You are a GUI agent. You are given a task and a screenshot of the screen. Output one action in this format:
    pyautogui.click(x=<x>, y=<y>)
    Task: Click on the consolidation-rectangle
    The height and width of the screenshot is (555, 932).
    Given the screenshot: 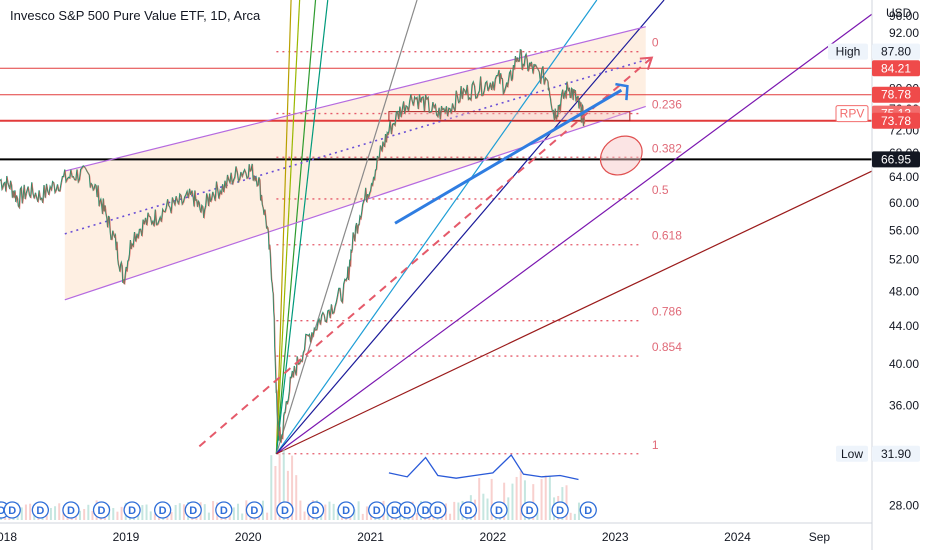 What is the action you would take?
    pyautogui.click(x=509, y=116)
    